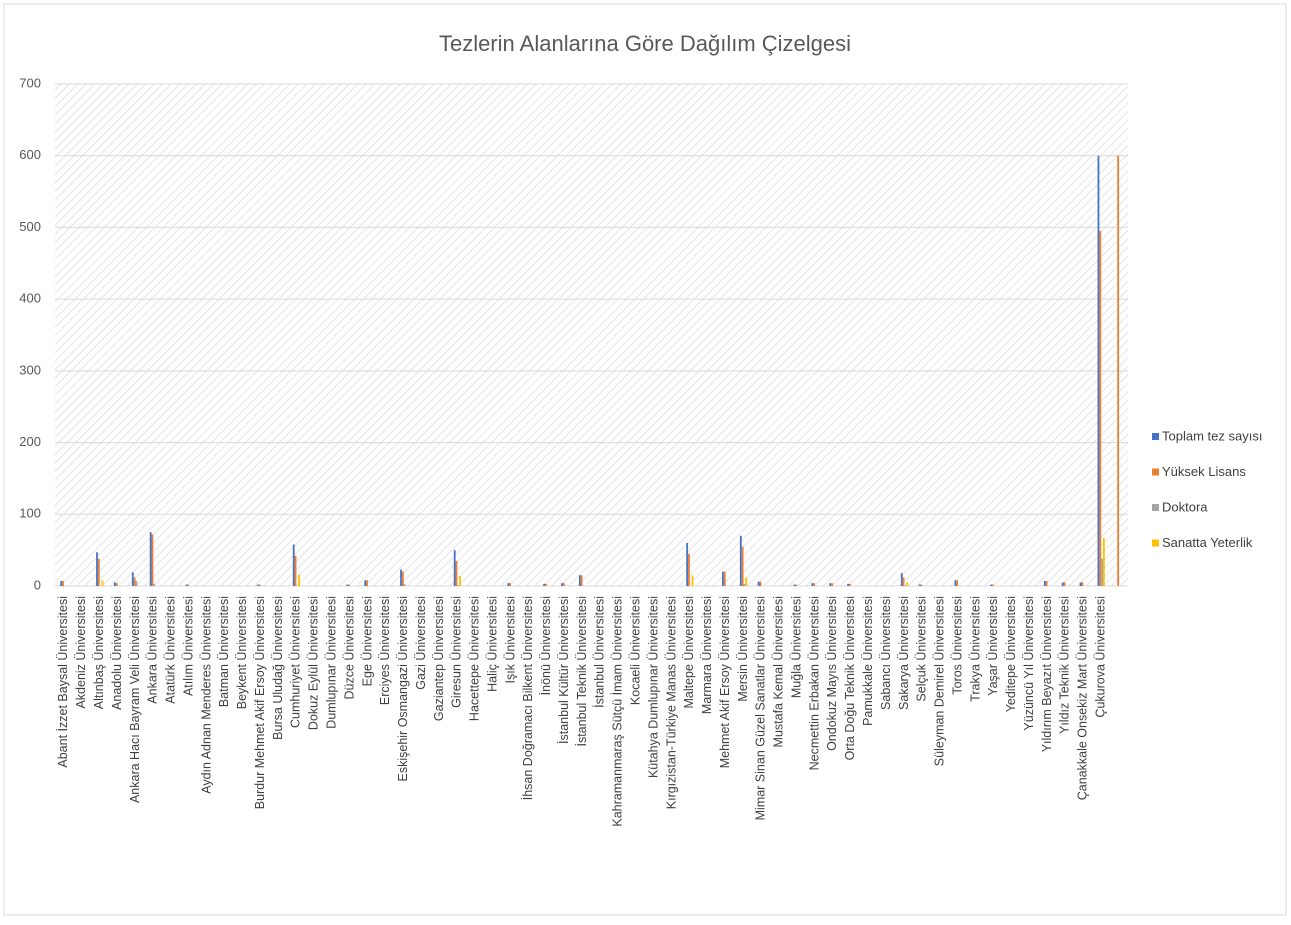 The height and width of the screenshot is (925, 1291). I want to click on x-tick-label: Anadolu Üniversitesi, so click(117, 653).